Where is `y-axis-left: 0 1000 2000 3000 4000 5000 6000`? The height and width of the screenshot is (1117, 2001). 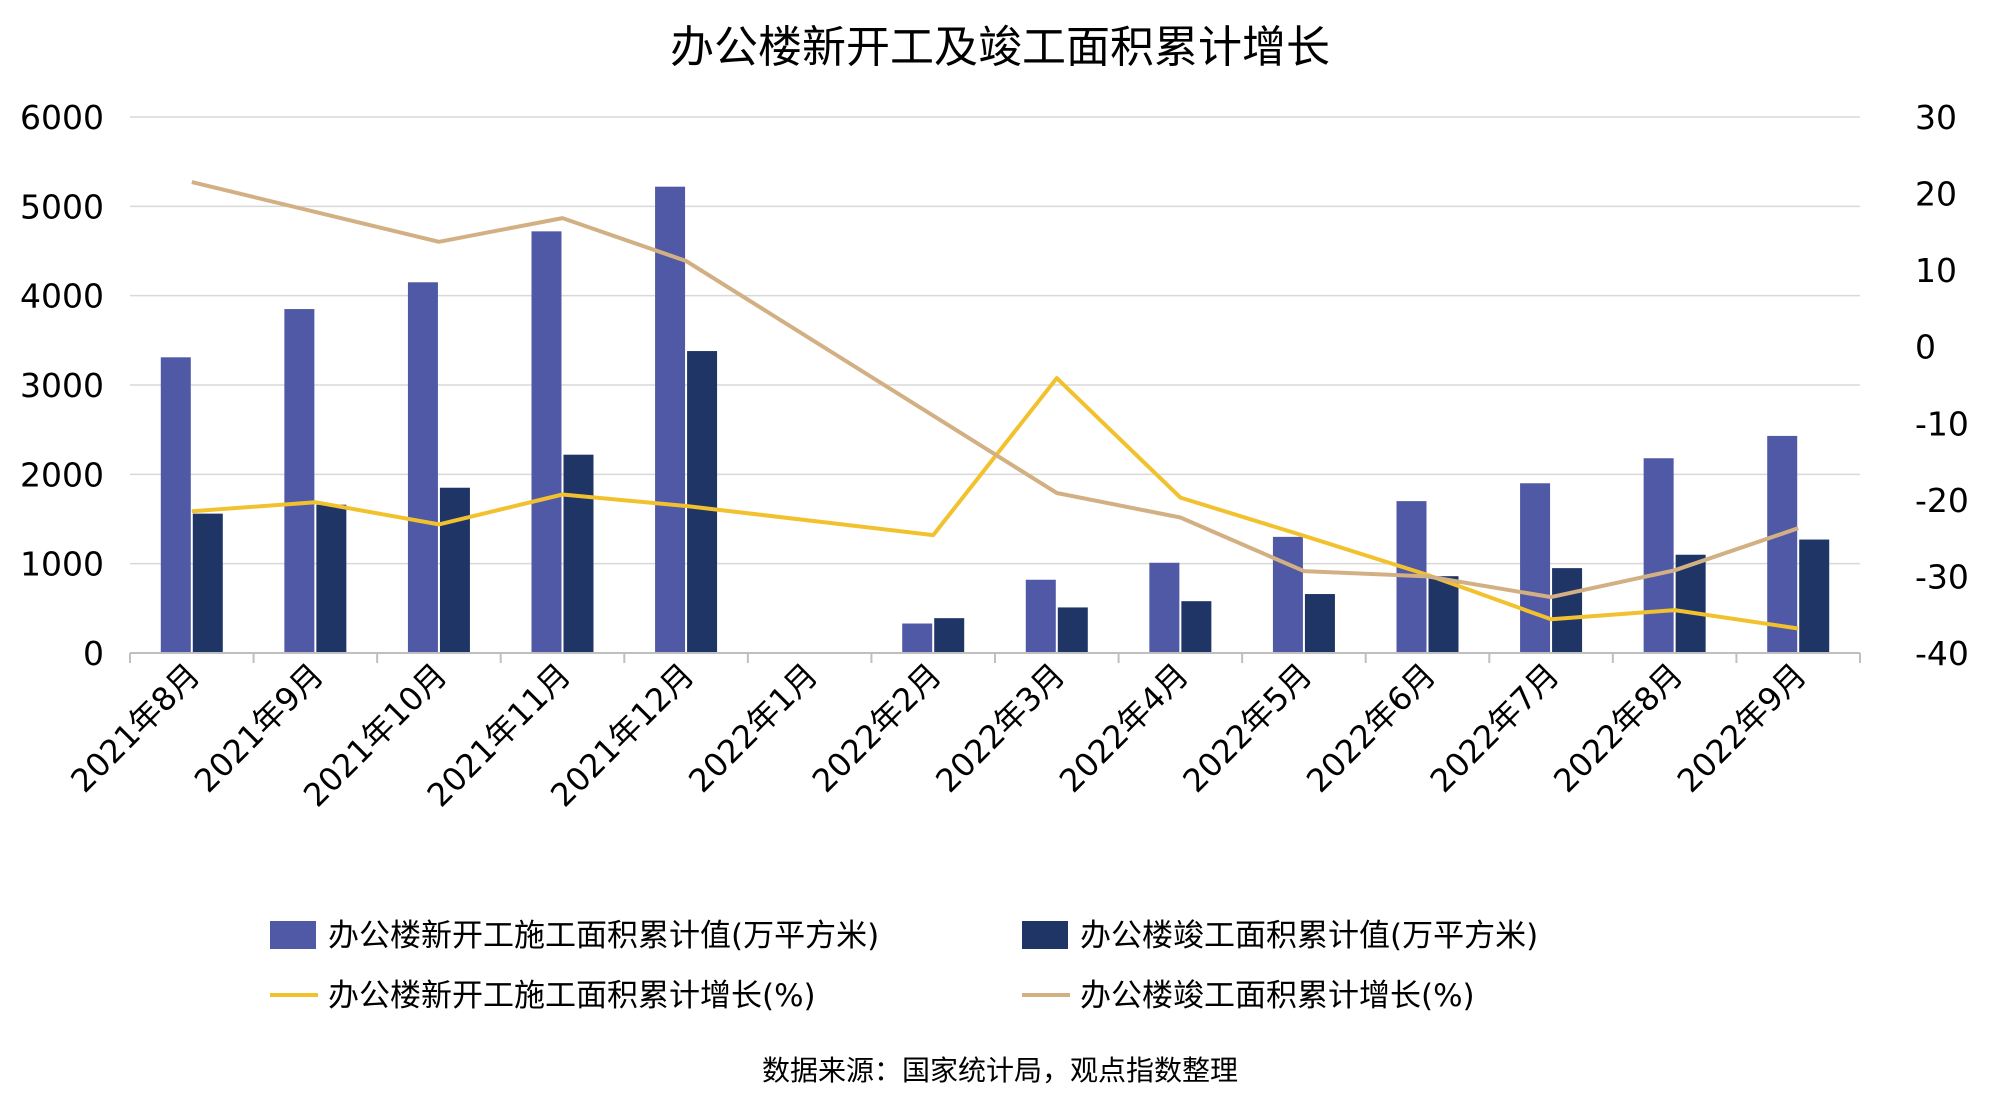
y-axis-left: 0 1000 2000 3000 4000 5000 6000 is located at coordinates (62, 385).